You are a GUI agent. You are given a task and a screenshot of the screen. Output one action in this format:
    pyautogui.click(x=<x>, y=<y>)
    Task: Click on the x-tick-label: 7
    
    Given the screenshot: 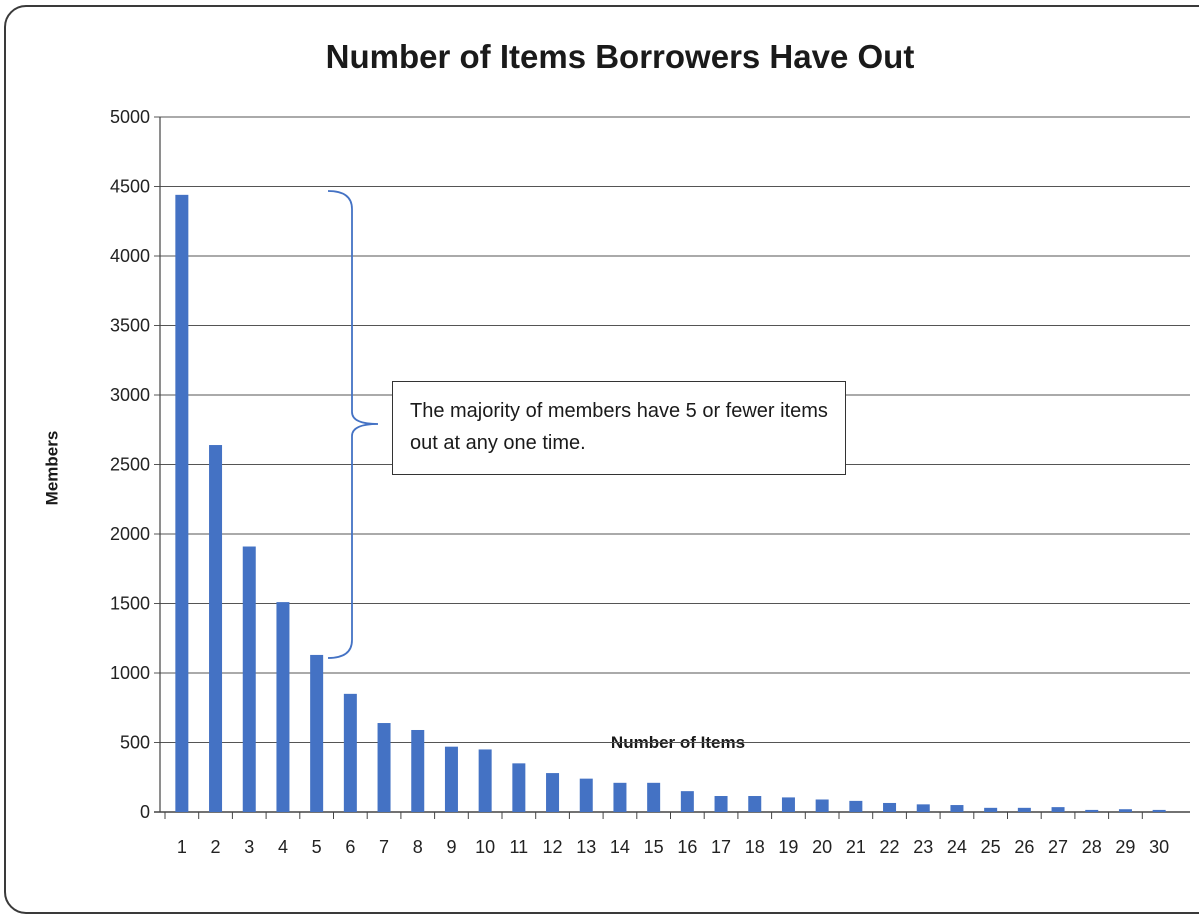 What is the action you would take?
    pyautogui.click(x=384, y=847)
    